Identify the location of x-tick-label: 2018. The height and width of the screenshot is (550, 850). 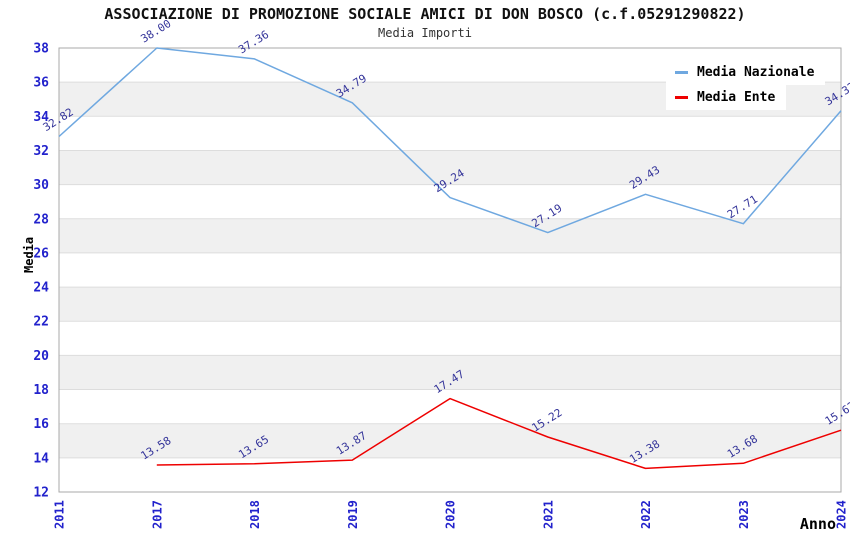
(255, 514).